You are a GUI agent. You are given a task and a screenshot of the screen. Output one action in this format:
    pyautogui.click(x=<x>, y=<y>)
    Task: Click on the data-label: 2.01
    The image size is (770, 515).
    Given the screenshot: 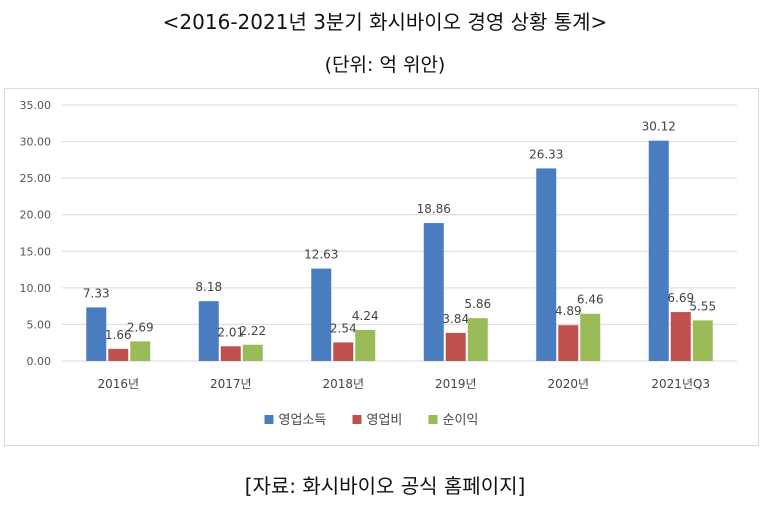 What is the action you would take?
    pyautogui.click(x=230, y=332)
    